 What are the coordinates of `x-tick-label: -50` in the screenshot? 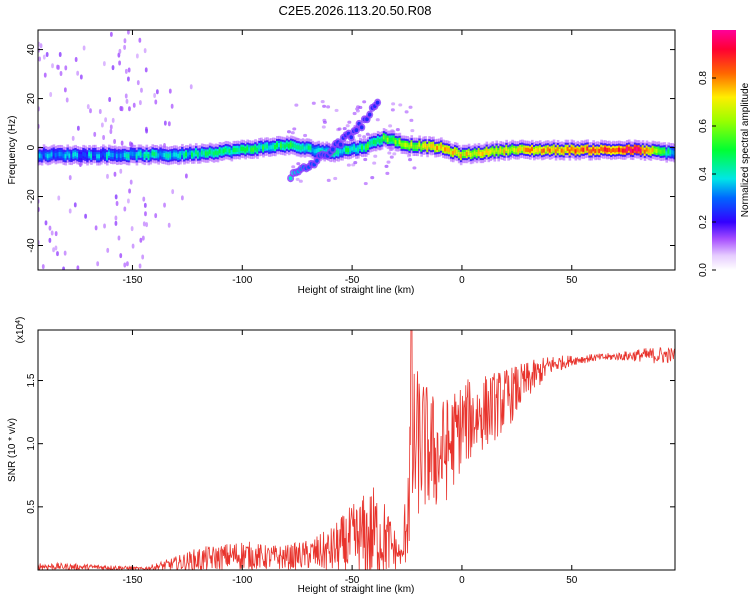 It's located at (352, 280).